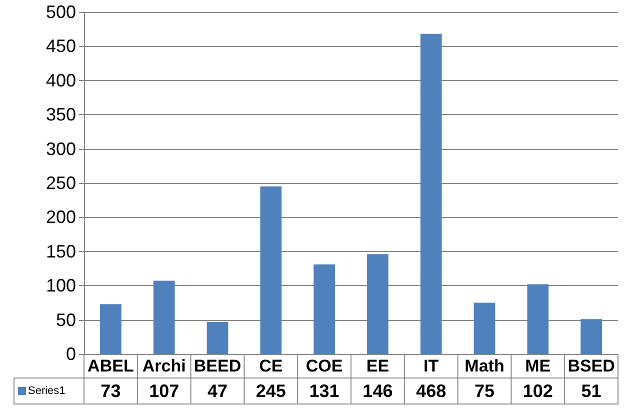  What do you see at coordinates (61, 148) in the screenshot?
I see `y-tick-label: 300` at bounding box center [61, 148].